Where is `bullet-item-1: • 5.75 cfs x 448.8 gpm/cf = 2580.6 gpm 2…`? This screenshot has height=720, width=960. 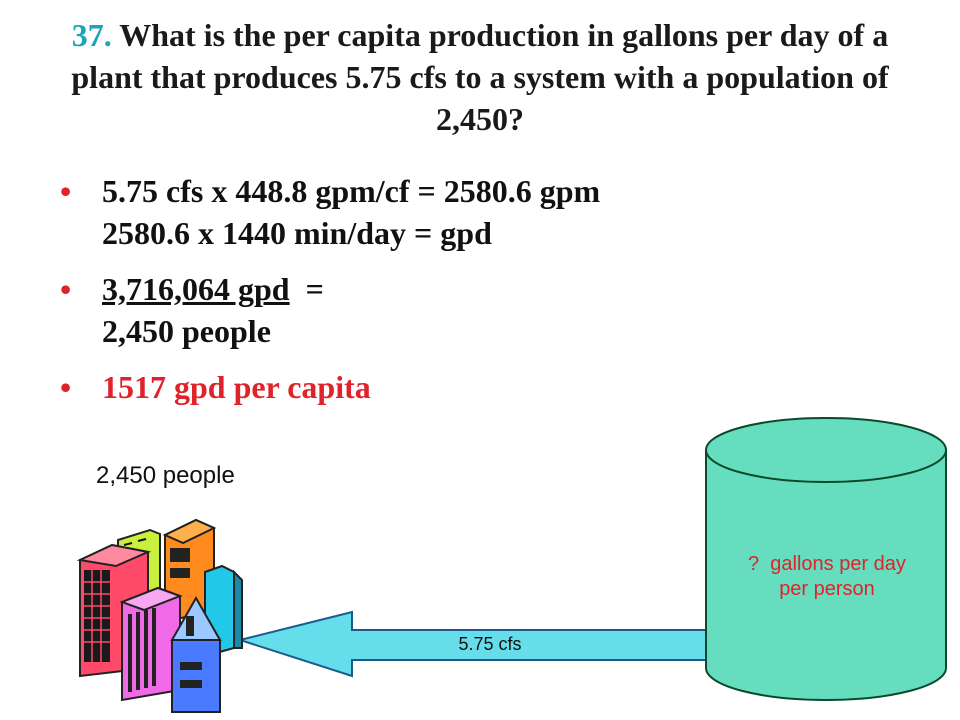
bullet-item-1: • 5.75 cfs x 448.8 gpm/cf = 2580.6 gpm 2… is located at coordinates (470, 212).